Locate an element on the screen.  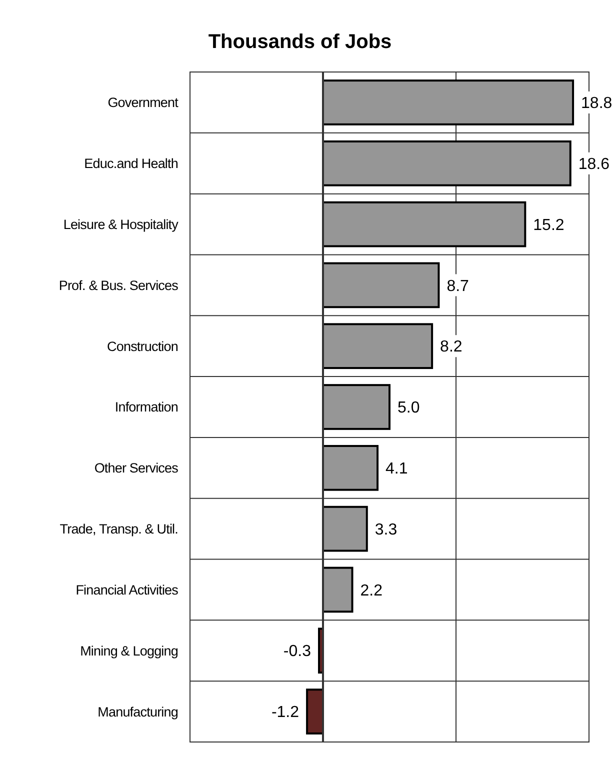
data-label: 3.3 is located at coordinates (386, 529).